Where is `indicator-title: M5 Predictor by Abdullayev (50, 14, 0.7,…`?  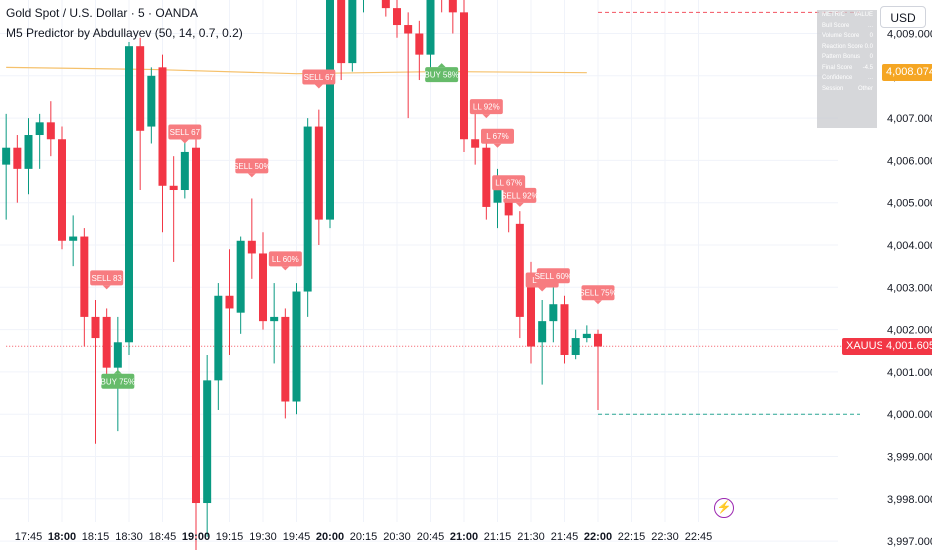 indicator-title: M5 Predictor by Abdullayev (50, 14, 0.7,… is located at coordinates (124, 33).